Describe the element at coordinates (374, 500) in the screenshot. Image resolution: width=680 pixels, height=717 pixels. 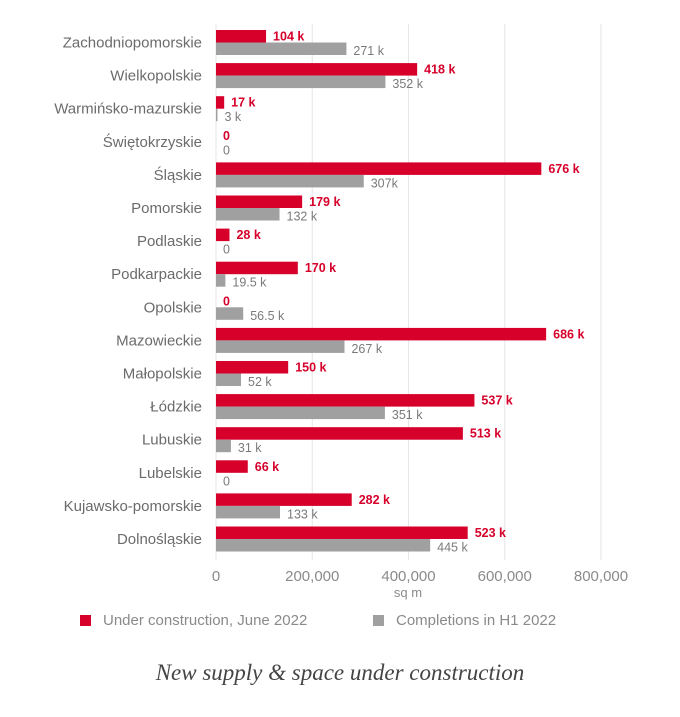
I see `data-label-under-construction: 282 k` at that location.